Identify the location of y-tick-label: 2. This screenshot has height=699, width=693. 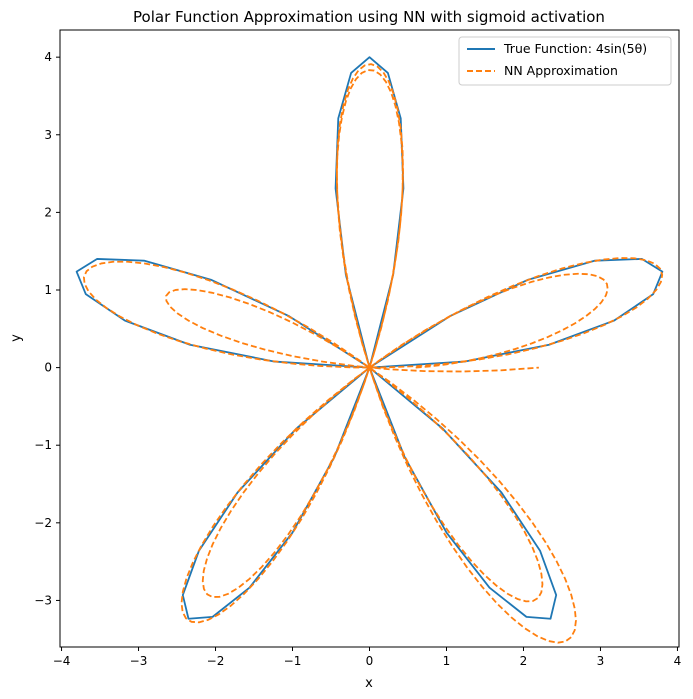
(48, 212).